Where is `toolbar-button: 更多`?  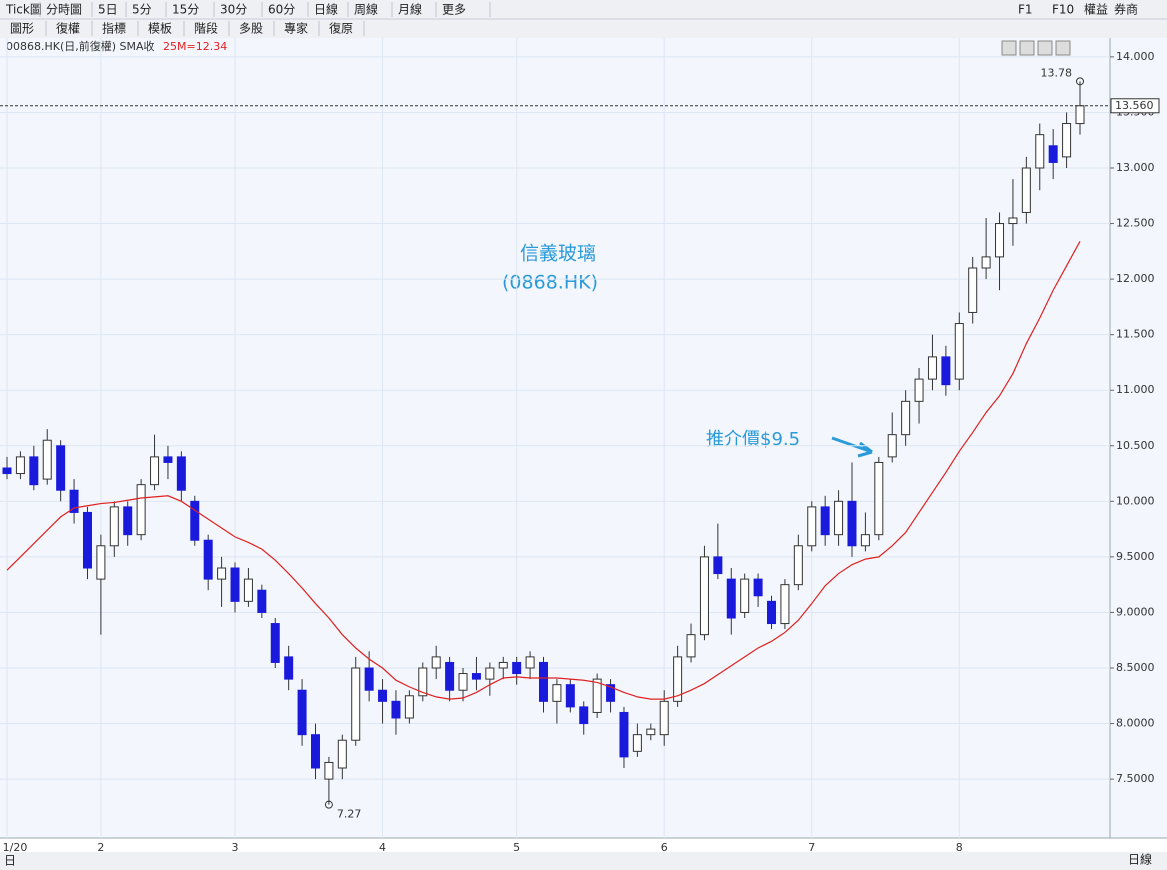 toolbar-button: 更多 is located at coordinates (454, 10).